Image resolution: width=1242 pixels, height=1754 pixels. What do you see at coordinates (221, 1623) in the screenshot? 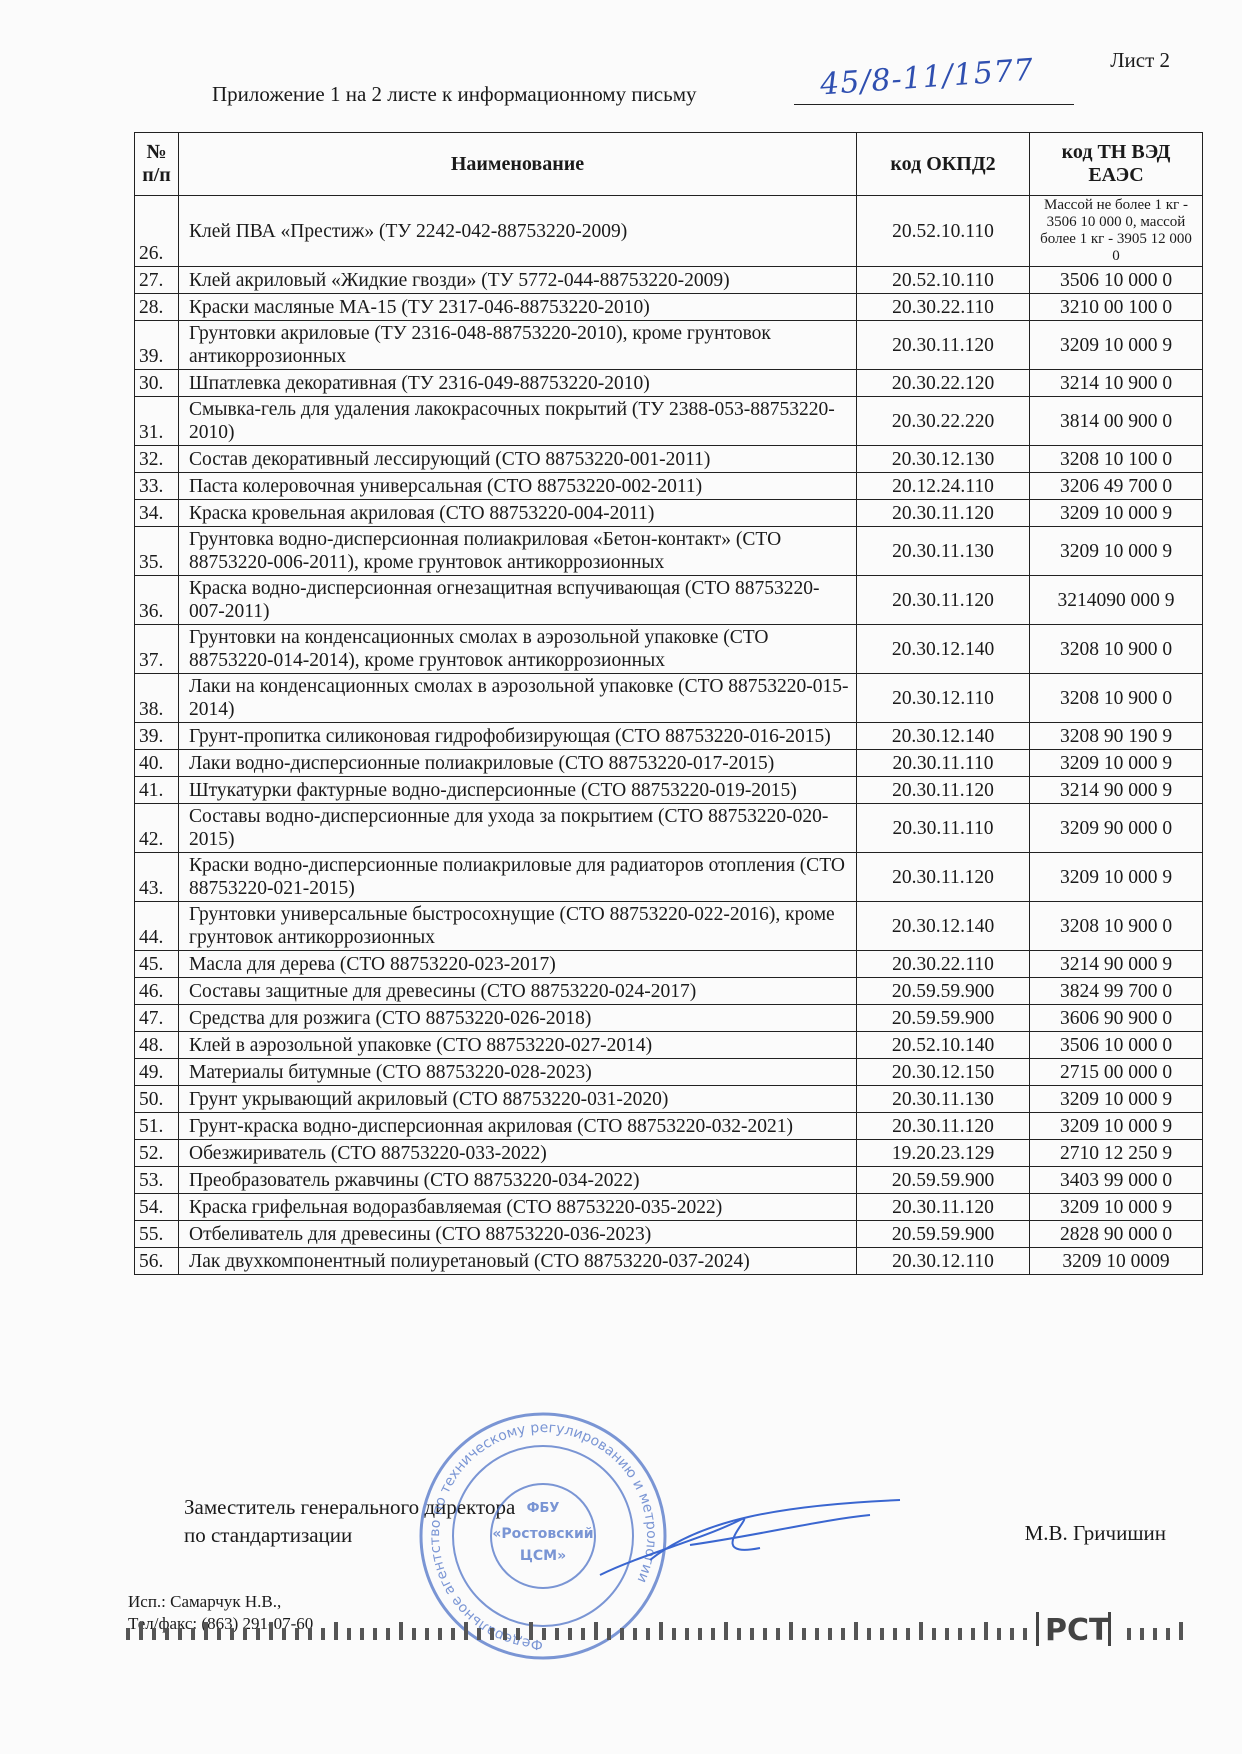
I see `phone: Тел/факс: (863) 291-07-60` at bounding box center [221, 1623].